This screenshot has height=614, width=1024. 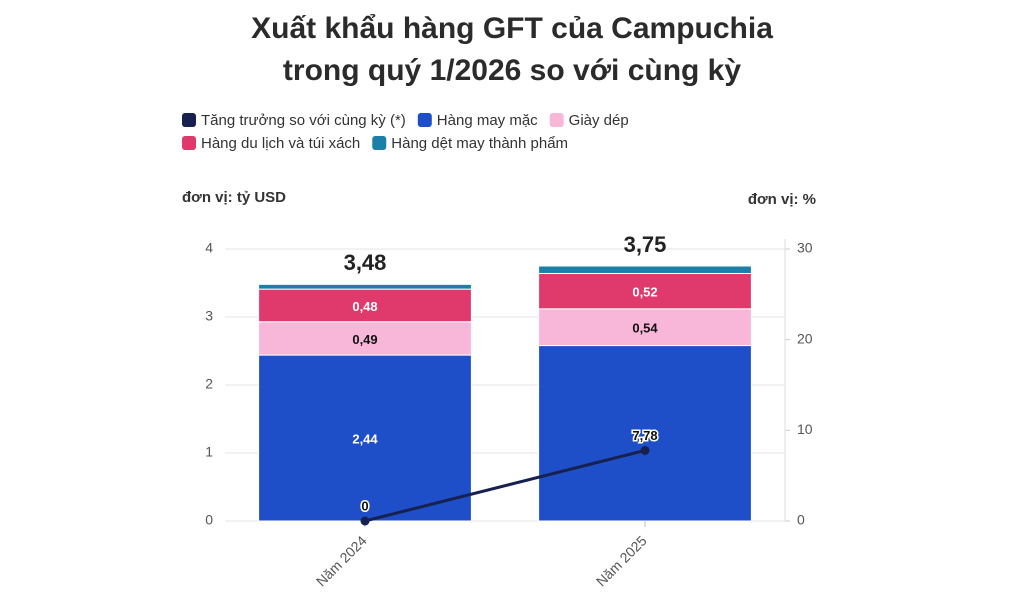 What do you see at coordinates (805, 429) in the screenshot?
I see `y2-tick-label: 10` at bounding box center [805, 429].